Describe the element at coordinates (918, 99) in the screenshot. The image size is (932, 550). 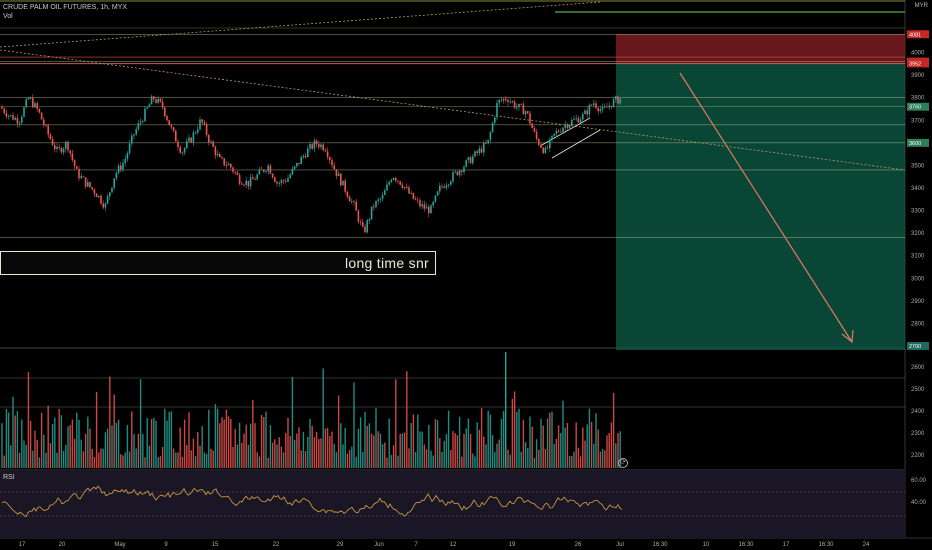
I see `price-tick-label: 3800` at that location.